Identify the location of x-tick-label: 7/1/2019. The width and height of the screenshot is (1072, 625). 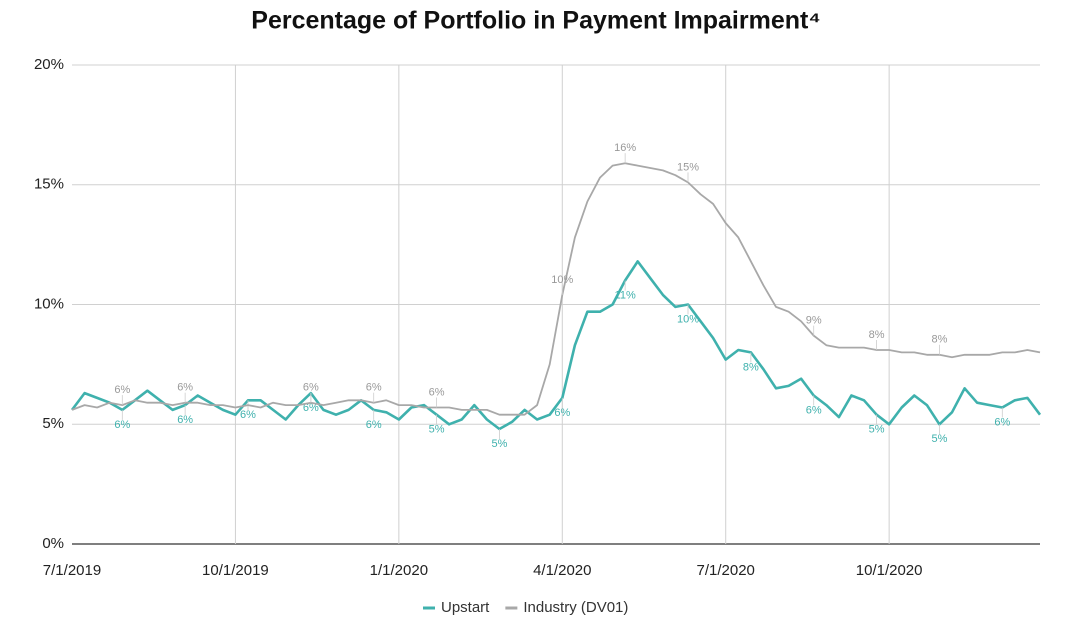
(72, 570).